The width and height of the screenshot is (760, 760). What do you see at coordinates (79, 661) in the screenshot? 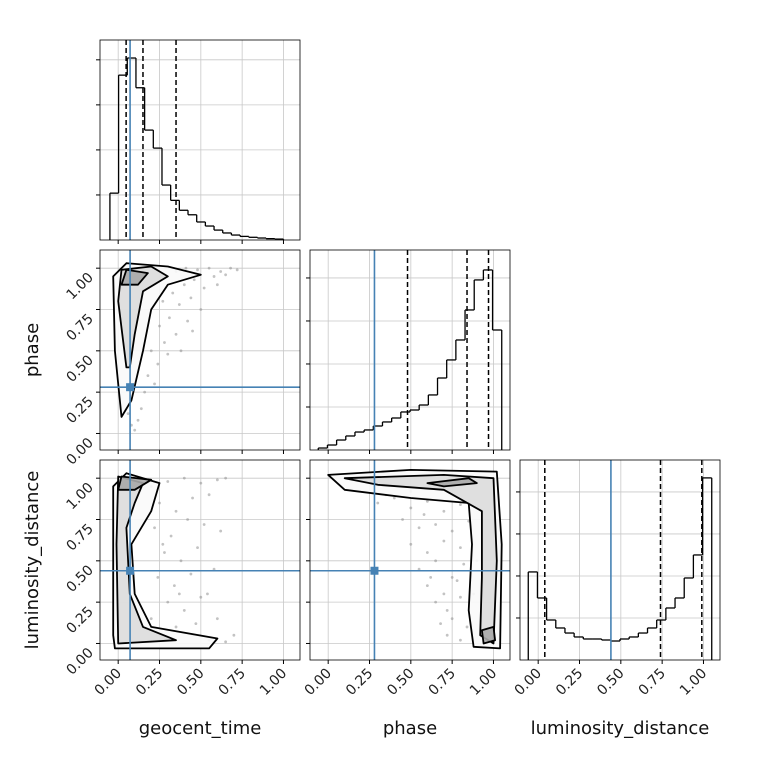
I see `y-tick-label: 0.00` at bounding box center [79, 661].